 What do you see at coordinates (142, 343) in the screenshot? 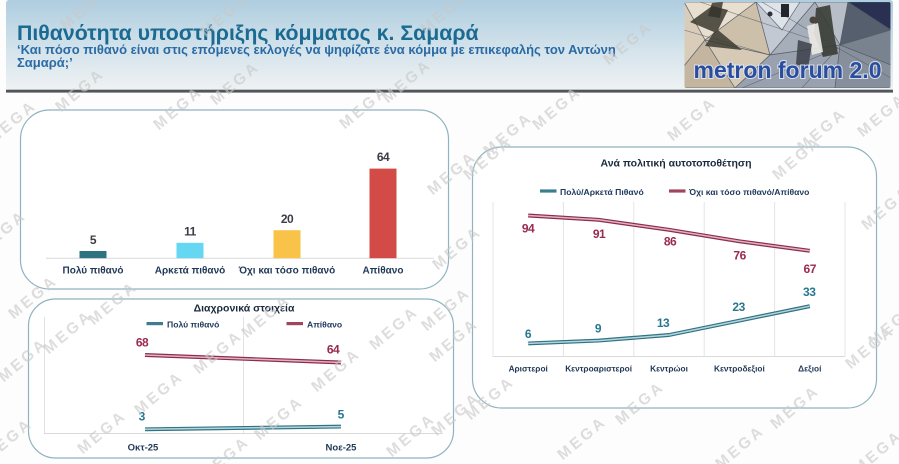
I see `svg-text: 68` at bounding box center [142, 343].